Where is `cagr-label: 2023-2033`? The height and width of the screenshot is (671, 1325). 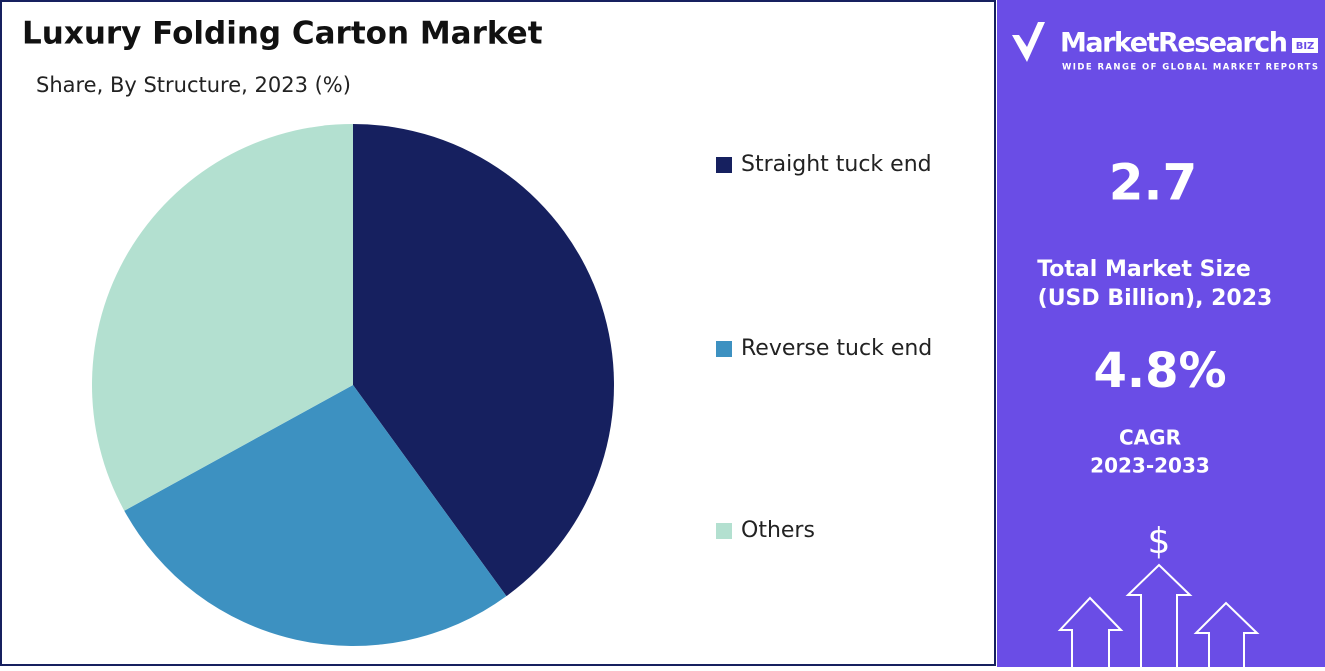
cagr-label: 2023-2033 is located at coordinates (1150, 466).